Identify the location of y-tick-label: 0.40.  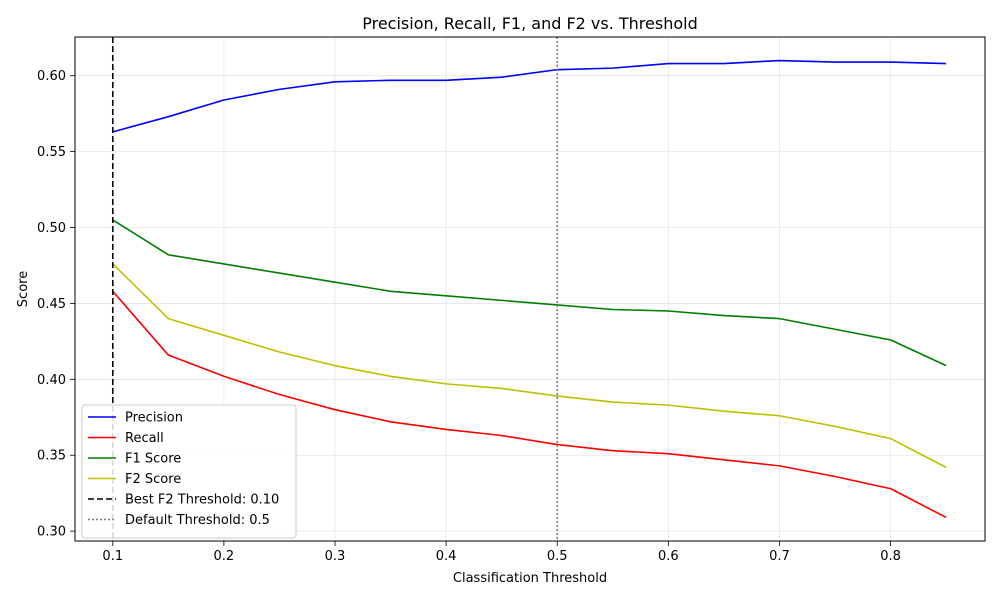
(51, 380).